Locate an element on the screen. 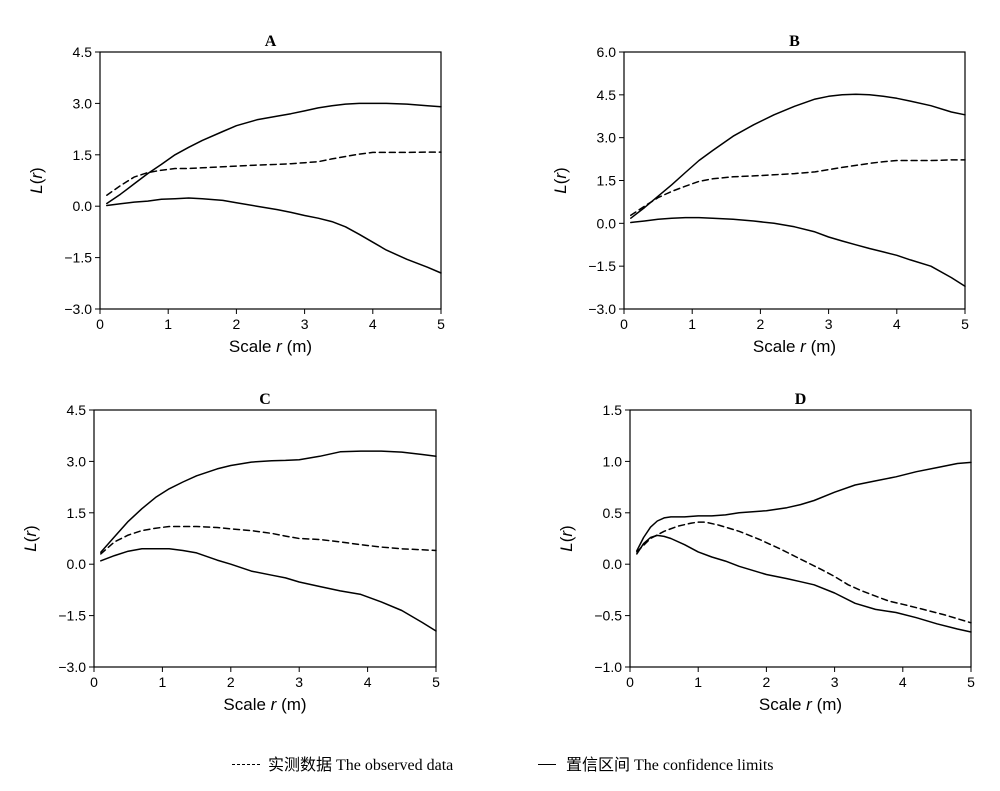  panel-title: C is located at coordinates (265, 399).